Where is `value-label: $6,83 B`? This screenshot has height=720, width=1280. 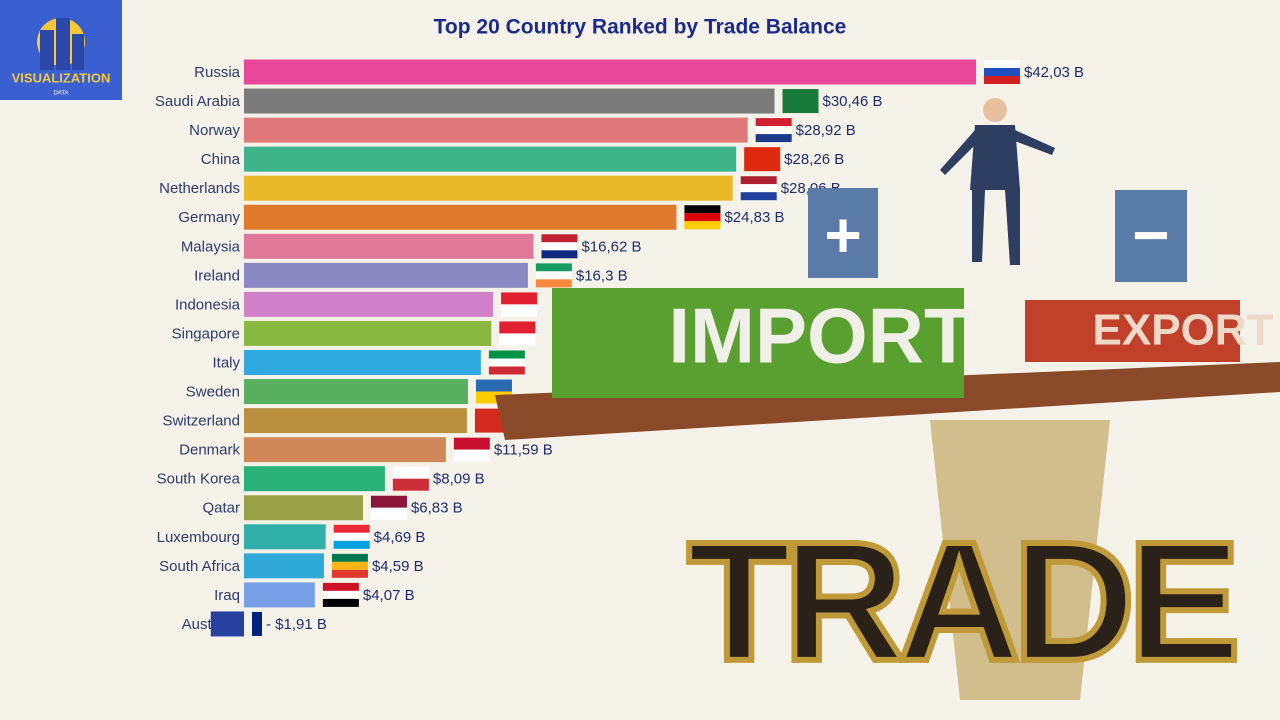
value-label: $6,83 B is located at coordinates (437, 508).